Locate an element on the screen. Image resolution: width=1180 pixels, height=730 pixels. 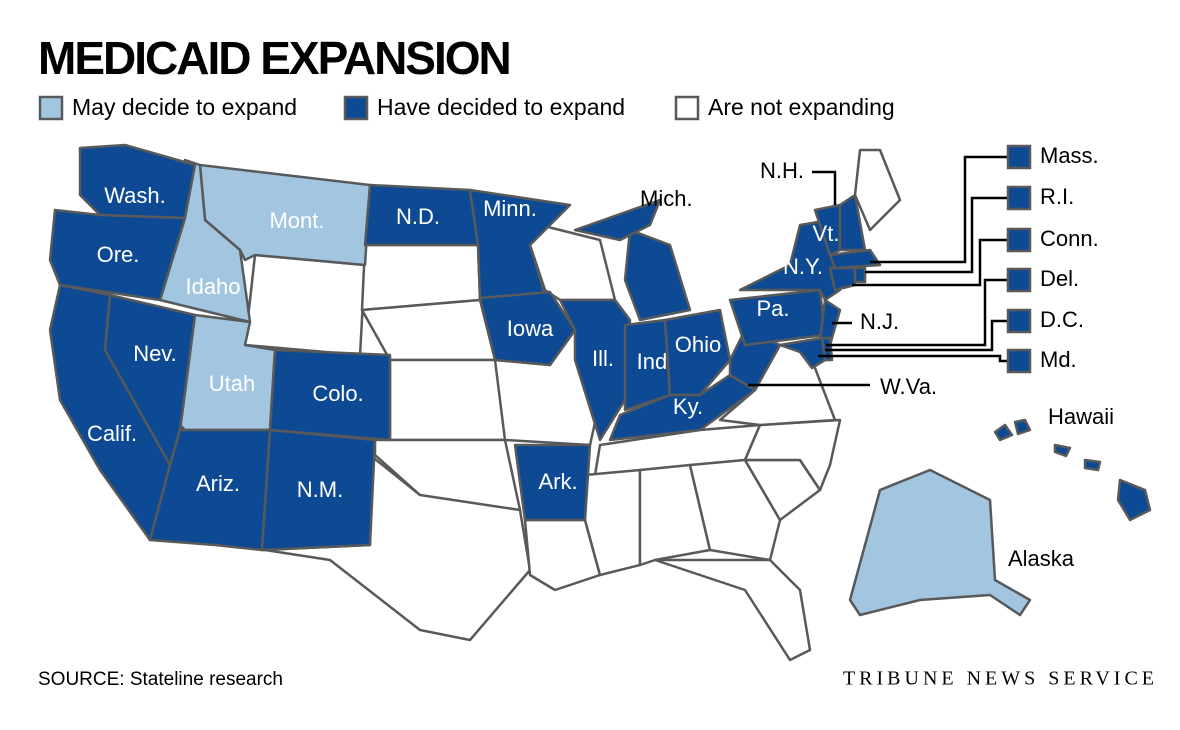
state-label: Colo. is located at coordinates (337, 393).